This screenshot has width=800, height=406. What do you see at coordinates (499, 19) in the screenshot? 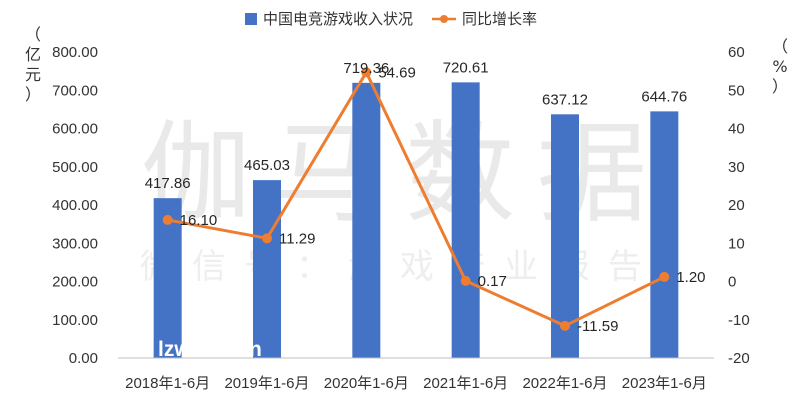
I see `legend-line-label: 同比增长率` at bounding box center [499, 19].